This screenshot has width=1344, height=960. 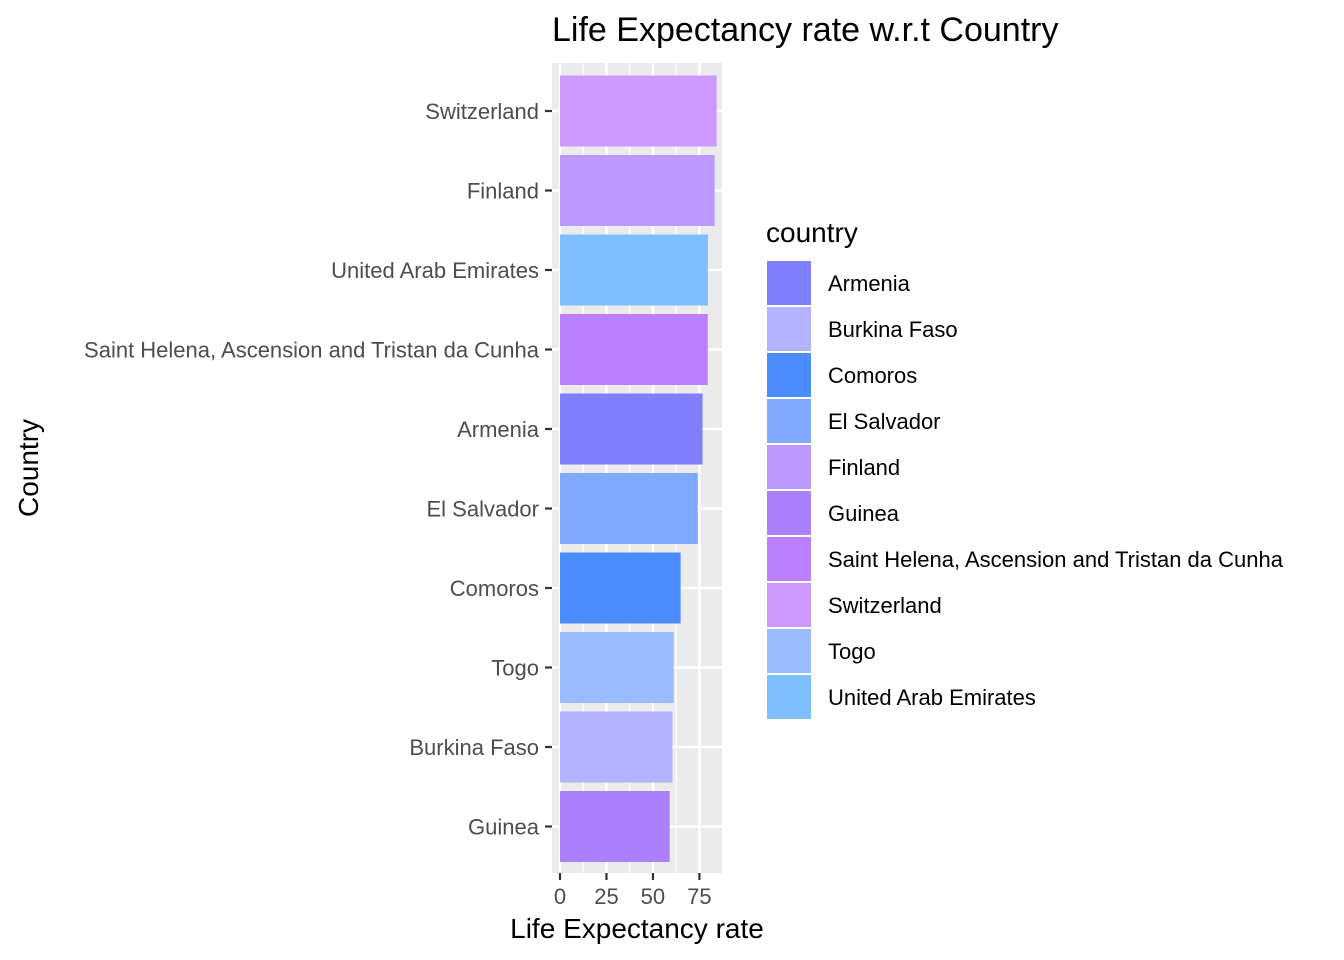 I want to click on x-tick-label: 0, so click(x=560, y=896).